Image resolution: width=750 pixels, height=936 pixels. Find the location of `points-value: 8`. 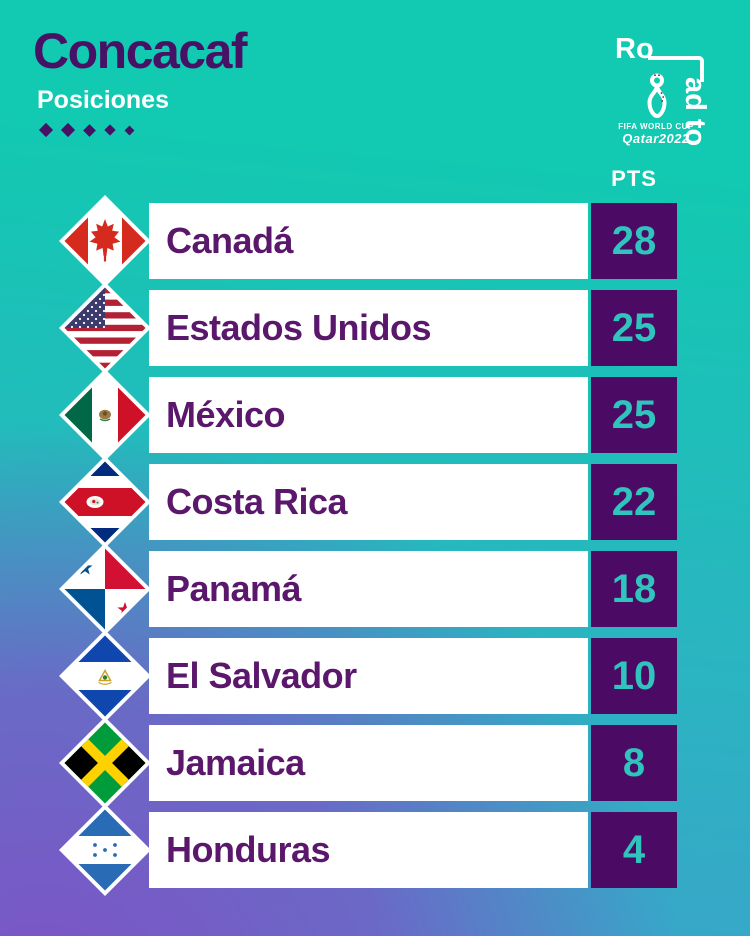

points-value: 8 is located at coordinates (634, 762).